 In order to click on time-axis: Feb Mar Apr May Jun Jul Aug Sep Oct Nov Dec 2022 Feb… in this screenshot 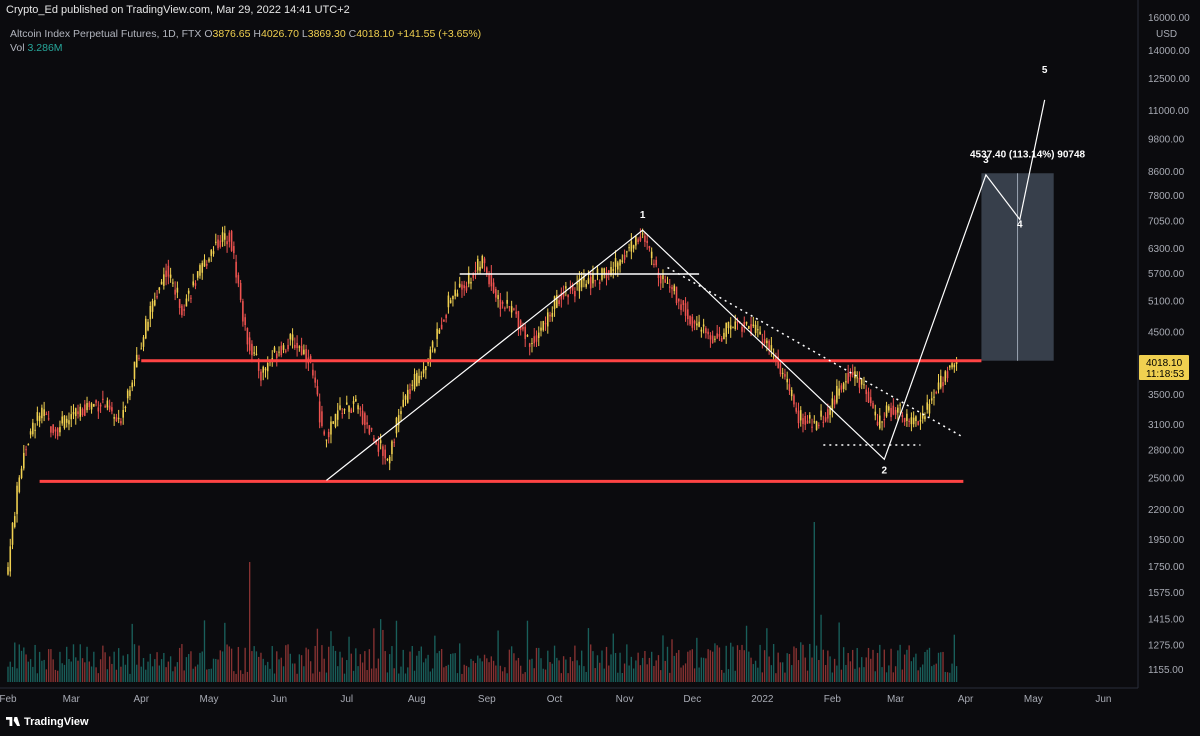, I will do `click(555, 699)`.